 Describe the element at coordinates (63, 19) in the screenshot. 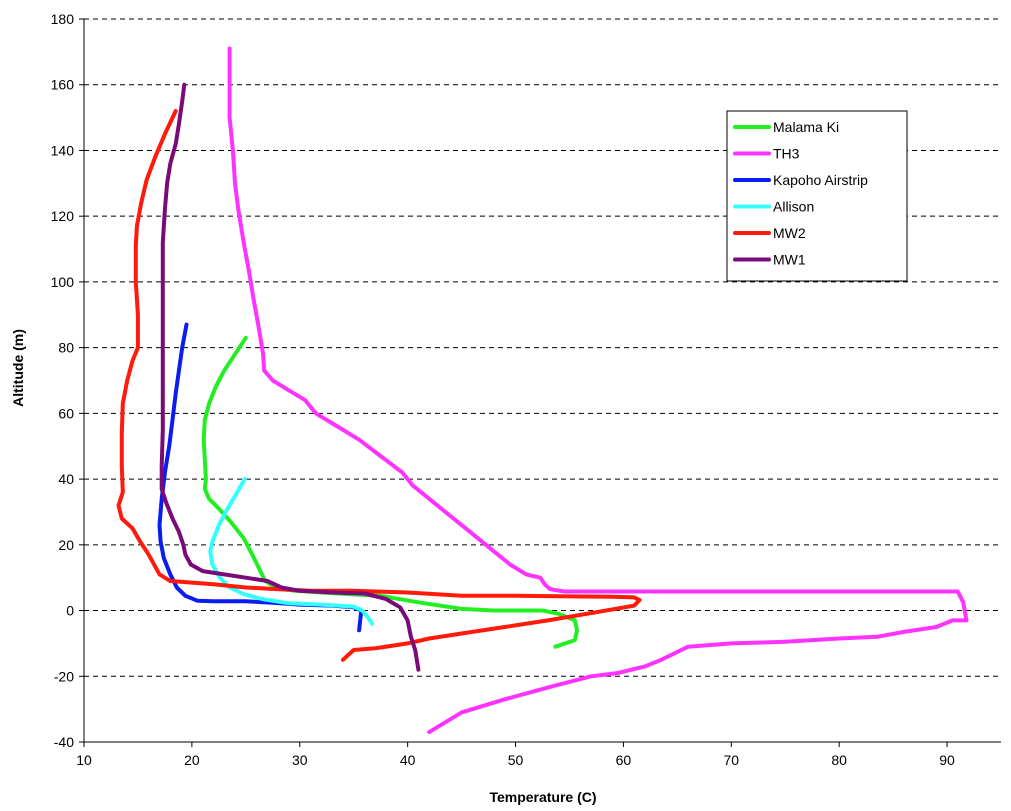

I see `y-tick-label: 180` at that location.